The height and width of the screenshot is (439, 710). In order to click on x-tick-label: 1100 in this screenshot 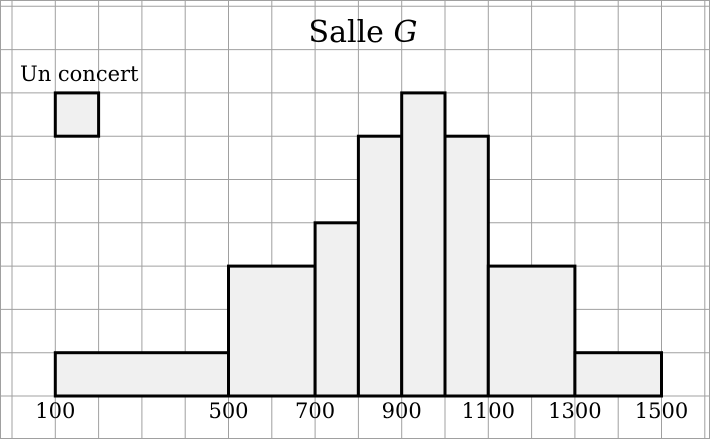, I will do `click(488, 411)`.